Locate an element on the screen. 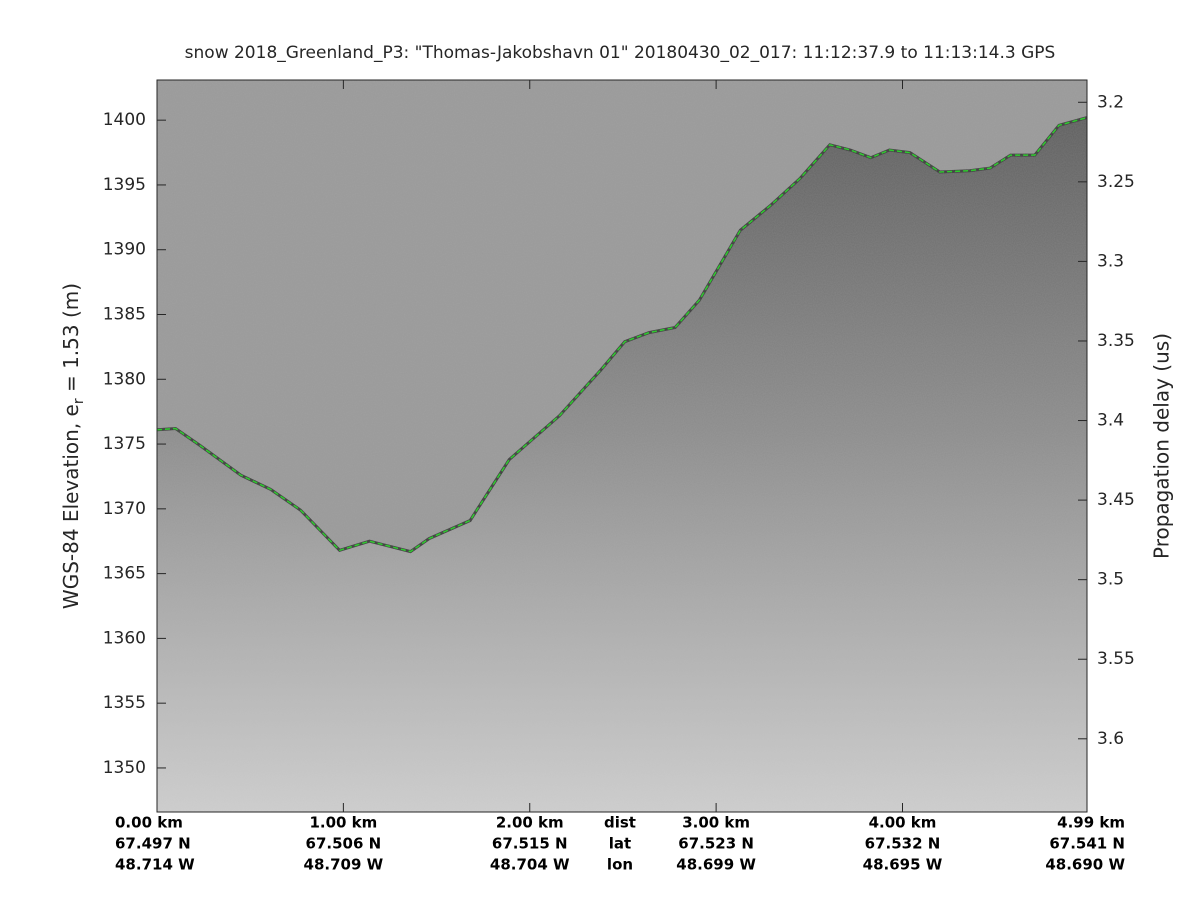 The width and height of the screenshot is (1200, 900). y-tick-label: 1400 is located at coordinates (124, 120).